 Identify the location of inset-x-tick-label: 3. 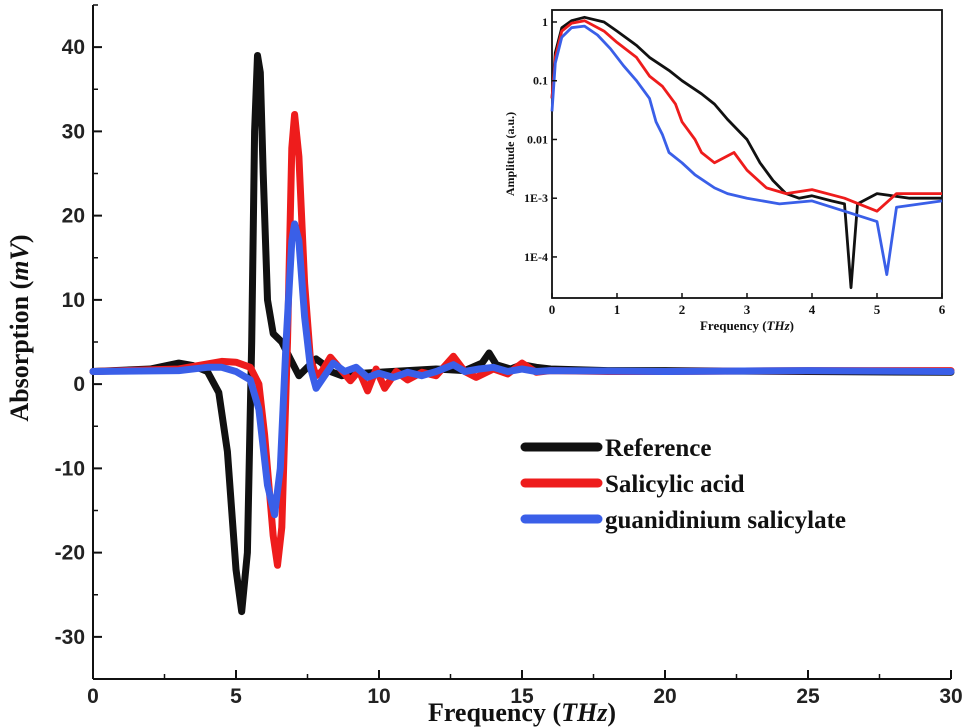
(747, 309).